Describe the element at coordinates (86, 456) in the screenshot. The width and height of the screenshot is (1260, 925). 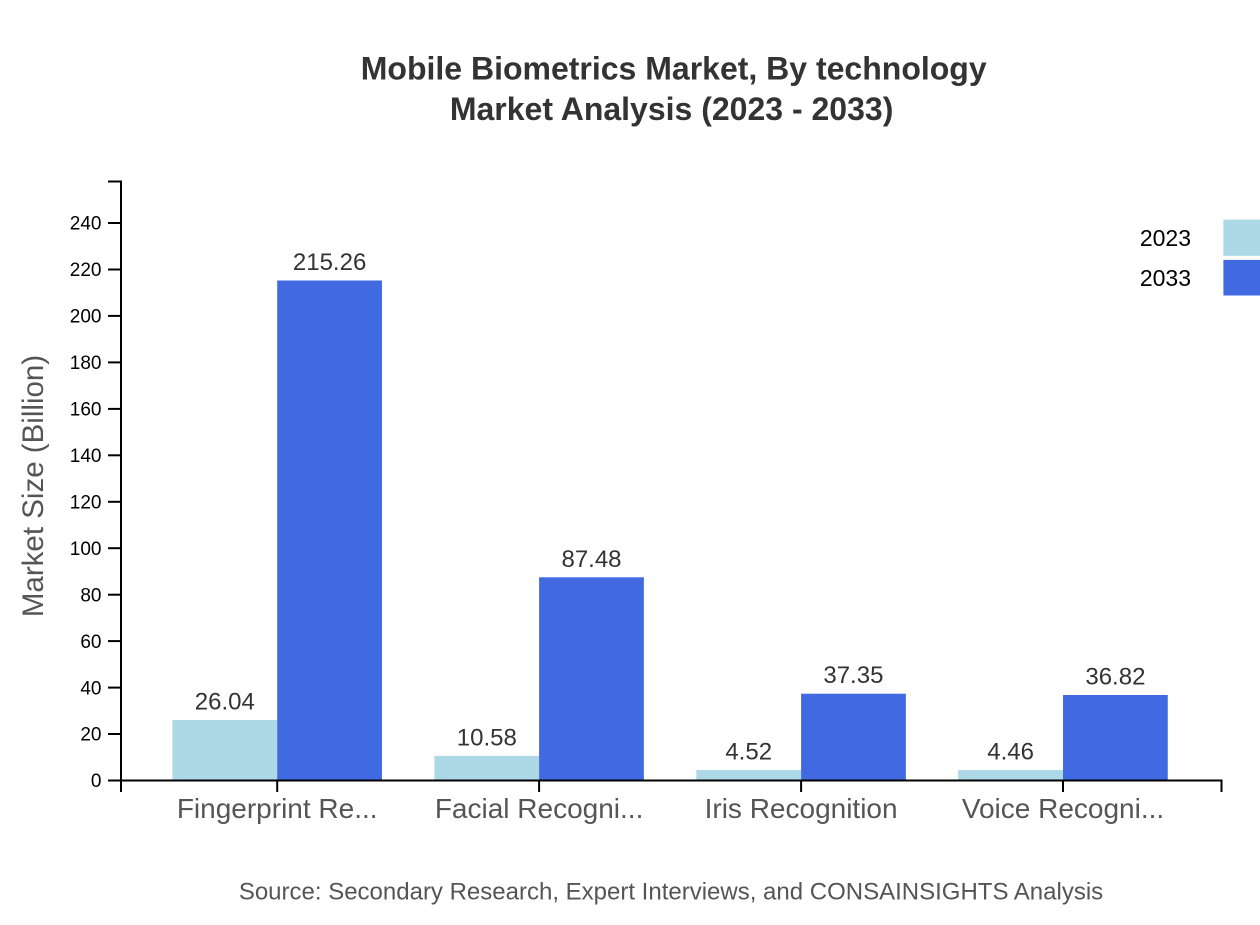
I see `svg-text: 140` at that location.